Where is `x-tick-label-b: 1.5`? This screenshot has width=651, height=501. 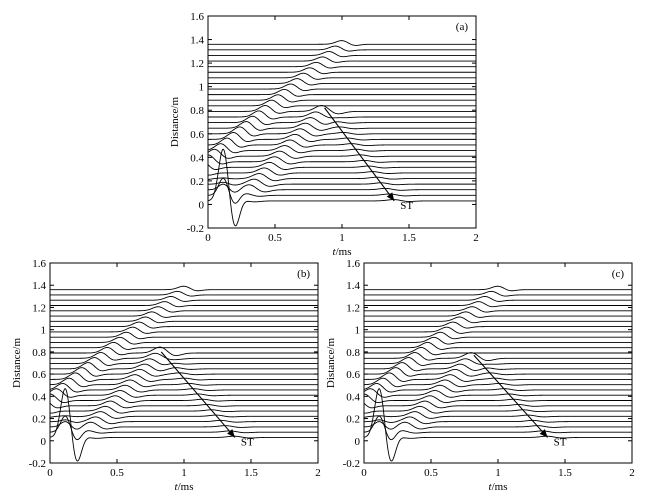
x-tick-label-b: 1.5 is located at coordinates (251, 473).